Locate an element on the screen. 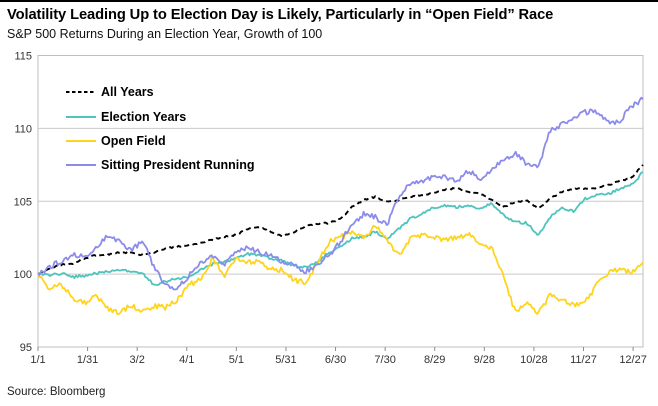  legend-label: Sitting President Running is located at coordinates (178, 165).